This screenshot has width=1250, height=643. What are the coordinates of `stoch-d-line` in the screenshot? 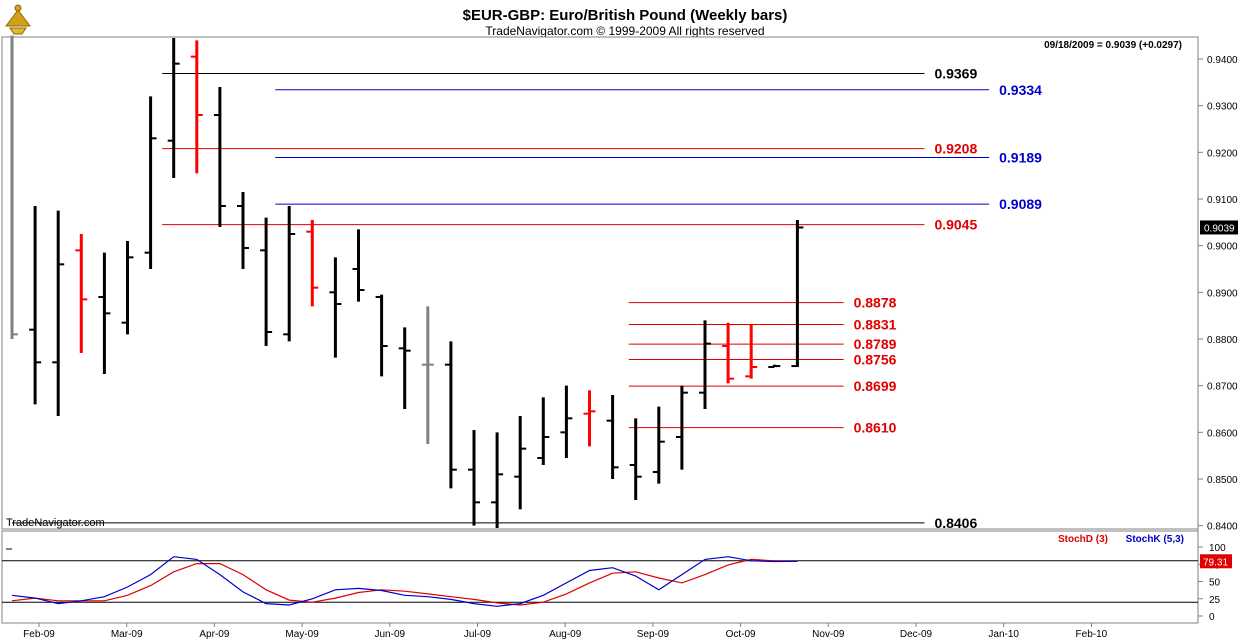 It's located at (404, 582).